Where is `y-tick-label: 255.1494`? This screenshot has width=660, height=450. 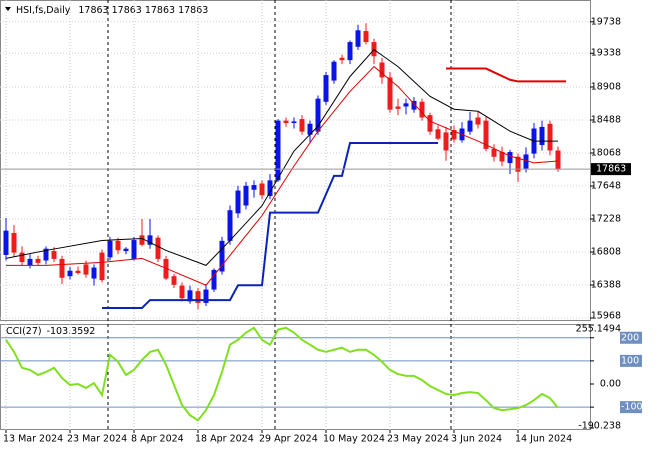 y-tick-label: 255.1494 is located at coordinates (598, 329).